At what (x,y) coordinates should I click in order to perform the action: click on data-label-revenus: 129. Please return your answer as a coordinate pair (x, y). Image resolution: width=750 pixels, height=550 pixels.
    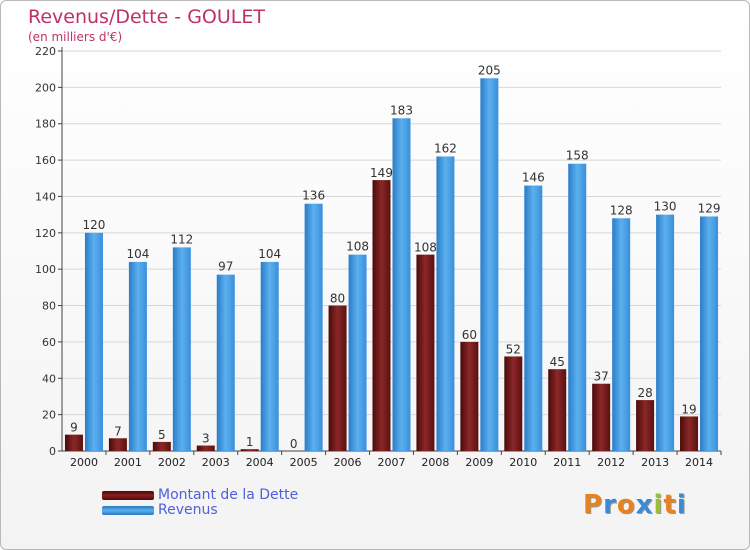
    Looking at the image, I should click on (709, 208).